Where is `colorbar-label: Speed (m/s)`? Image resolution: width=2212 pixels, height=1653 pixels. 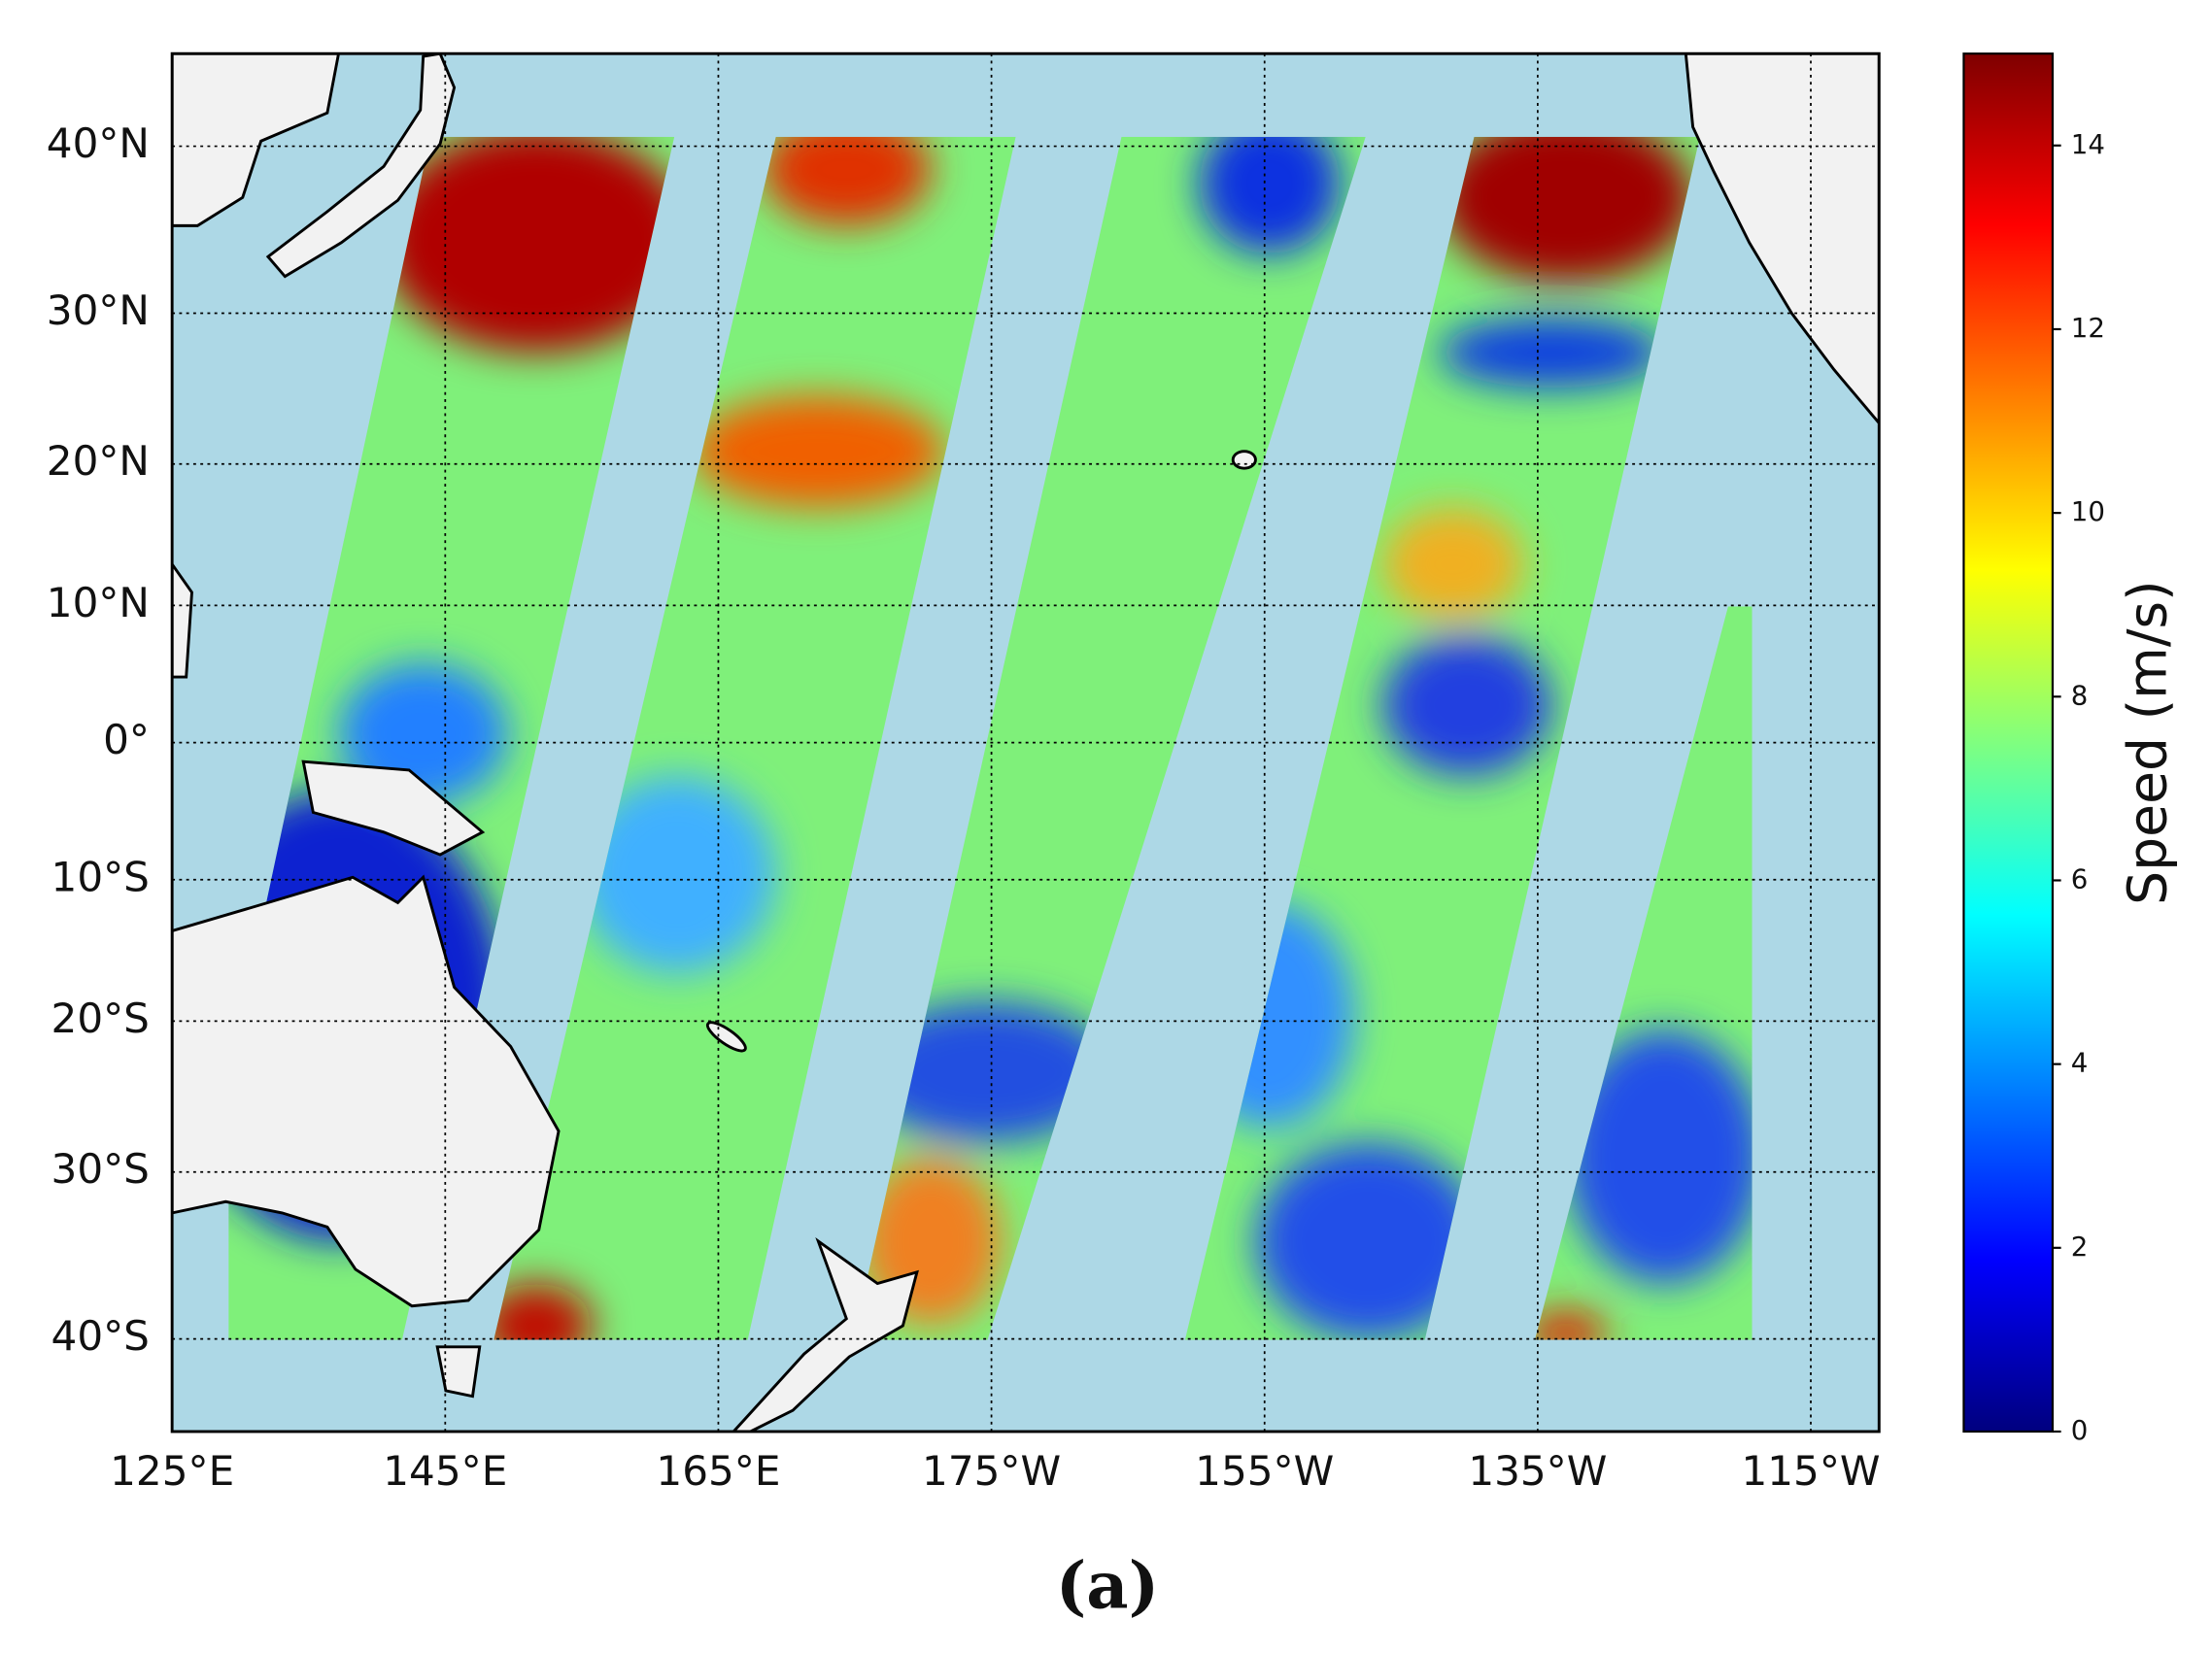 colorbar-label: Speed (m/s) is located at coordinates (2149, 742).